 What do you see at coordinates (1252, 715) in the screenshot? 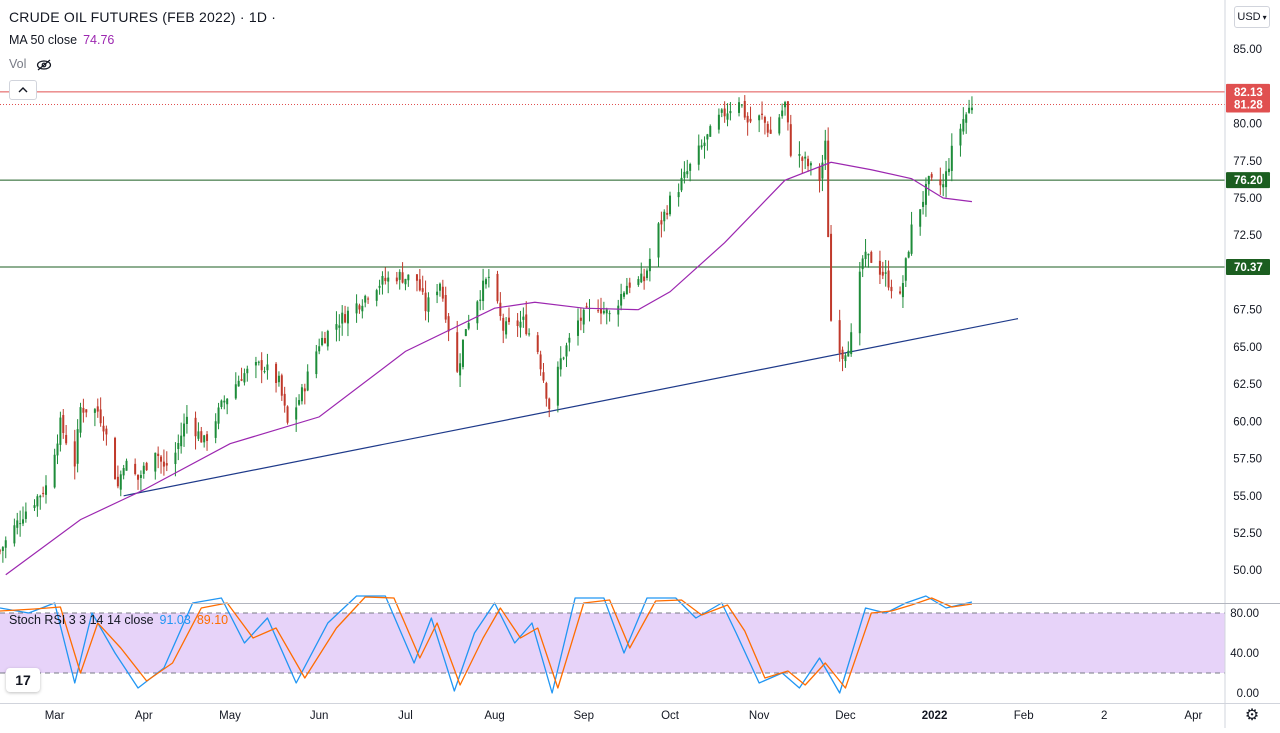
I see `gear-icon: ⚙` at bounding box center [1252, 715].